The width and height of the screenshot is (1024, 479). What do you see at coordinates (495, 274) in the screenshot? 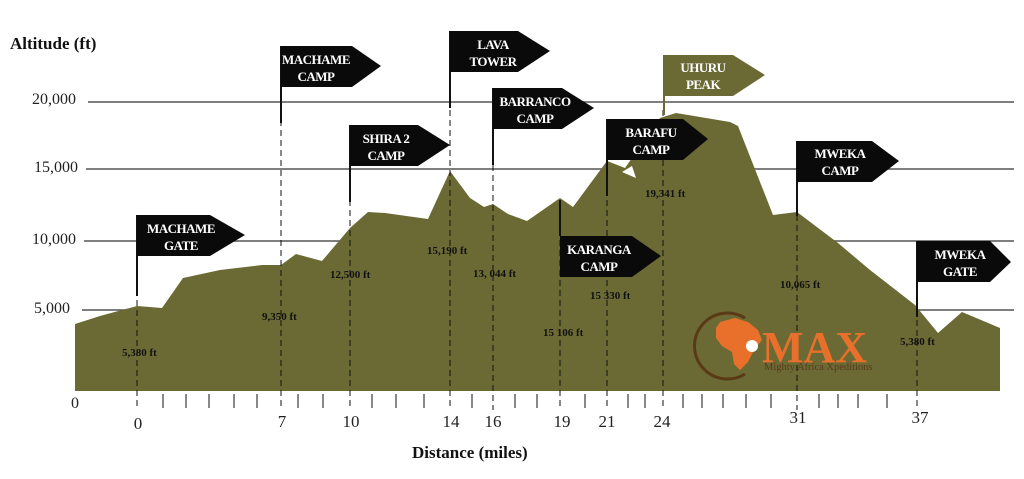
I see `altitude-label-barranco-camp: 13, 044 ft` at bounding box center [495, 274].